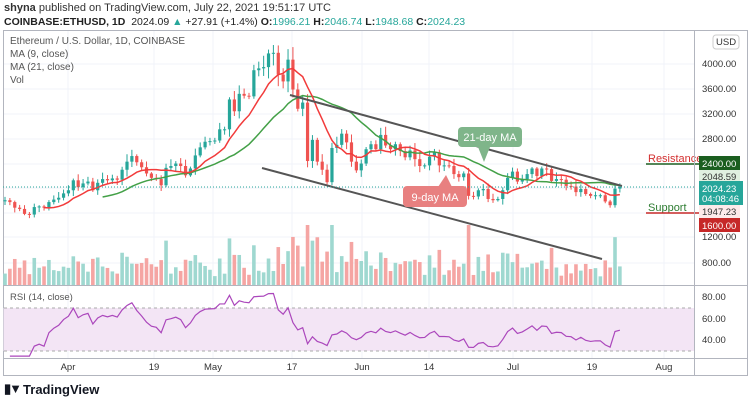 Image resolution: width=750 pixels, height=404 pixels. What do you see at coordinates (435, 191) in the screenshot?
I see `ma9-callout: 9-day MA` at bounding box center [435, 191].